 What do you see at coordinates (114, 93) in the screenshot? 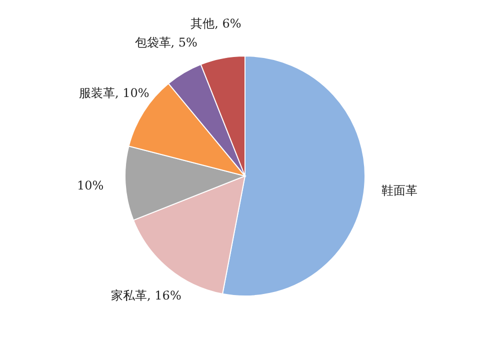
I see `slice-label: 服装革, 10%` at bounding box center [114, 93].